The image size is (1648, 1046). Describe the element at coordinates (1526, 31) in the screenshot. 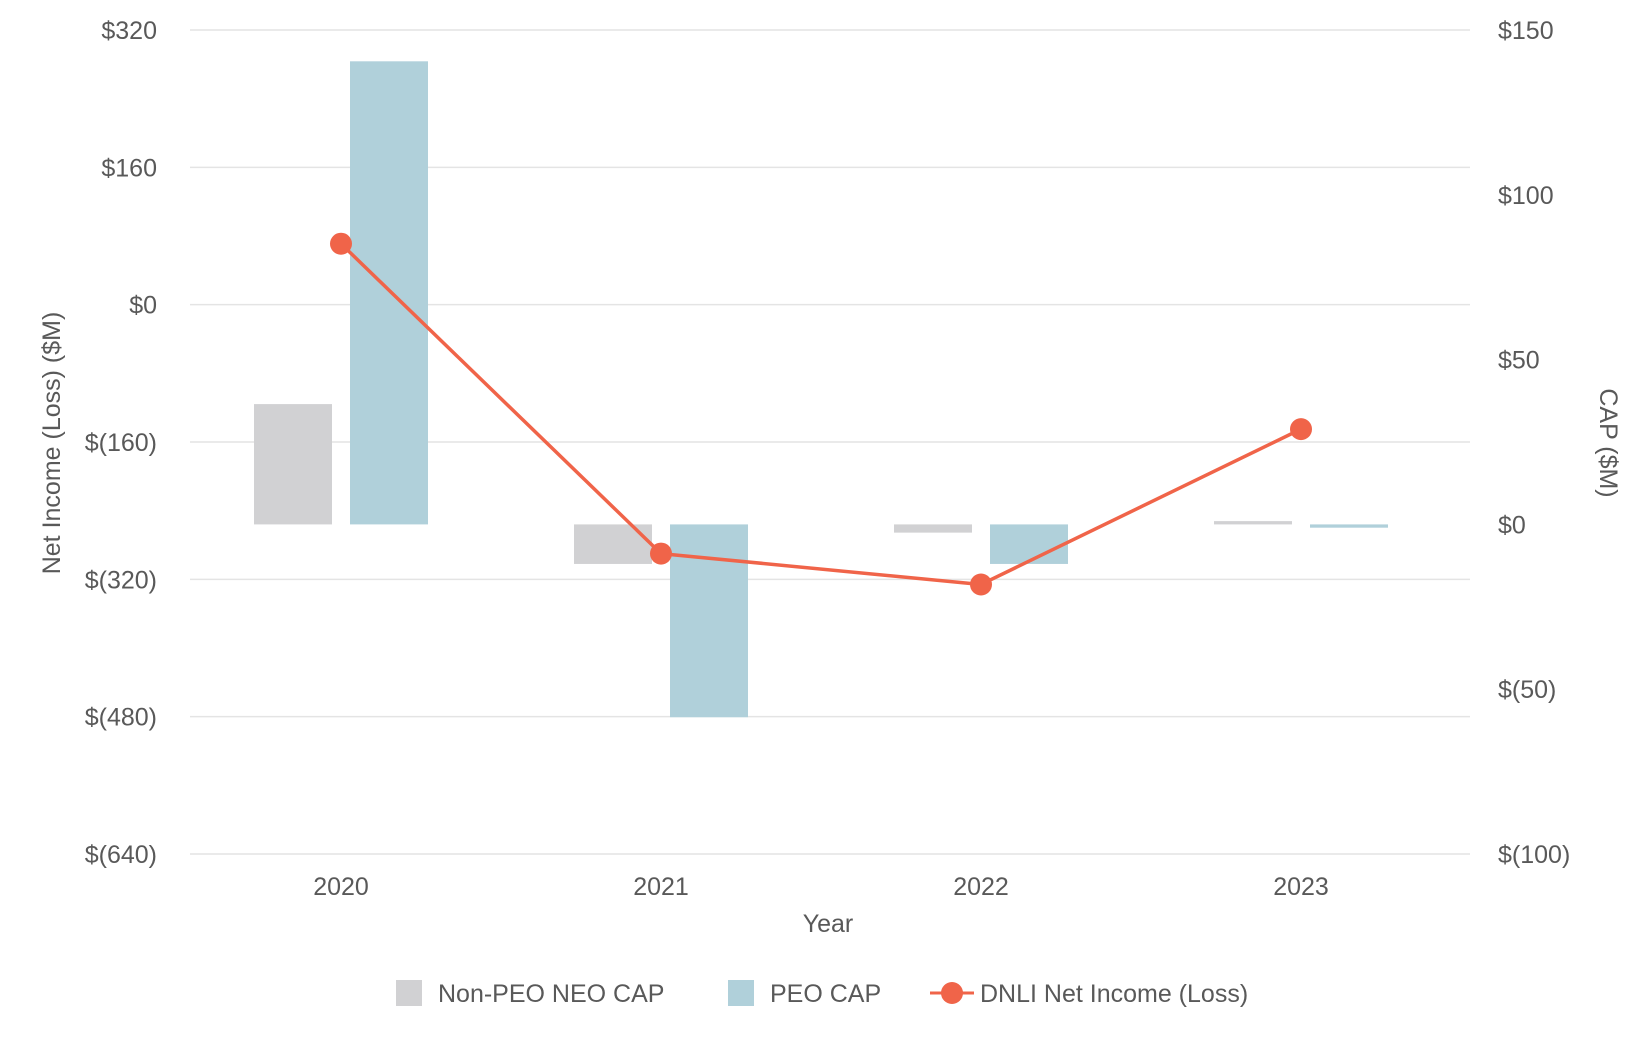

I see `right-tick-label: $150` at that location.